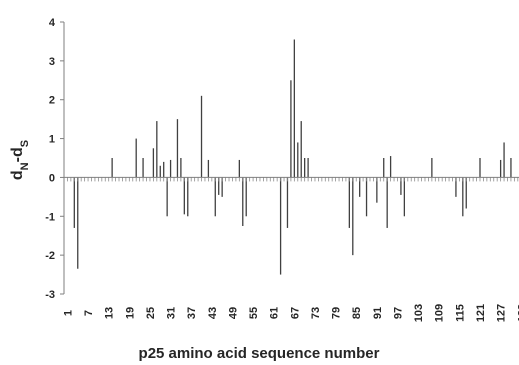 The height and width of the screenshot is (365, 519). What do you see at coordinates (259, 353) in the screenshot?
I see `x-axis-title: p25 amino acid sequence number` at bounding box center [259, 353].